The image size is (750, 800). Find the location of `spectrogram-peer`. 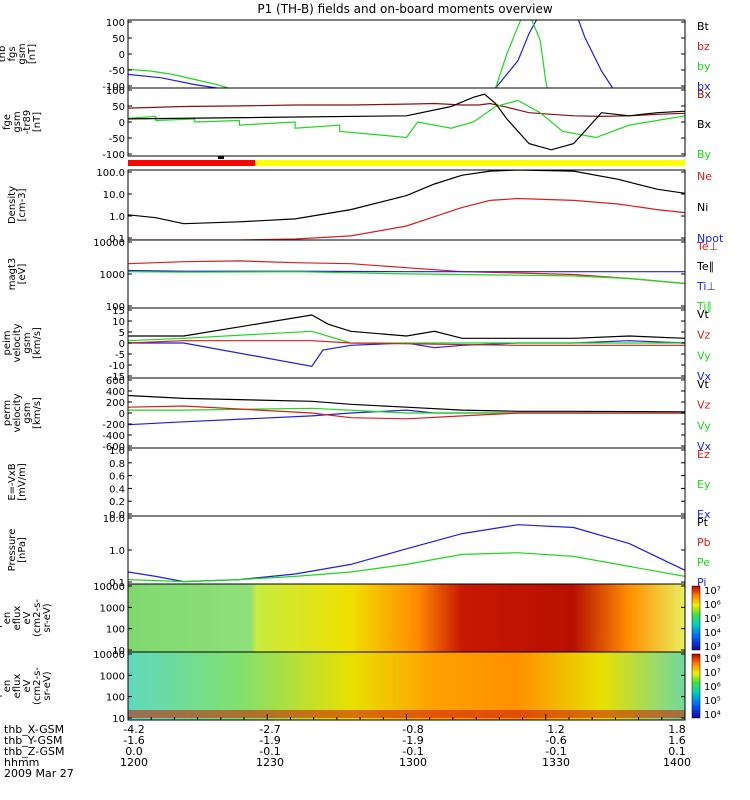

spectrogram-peer is located at coordinates (406, 686).